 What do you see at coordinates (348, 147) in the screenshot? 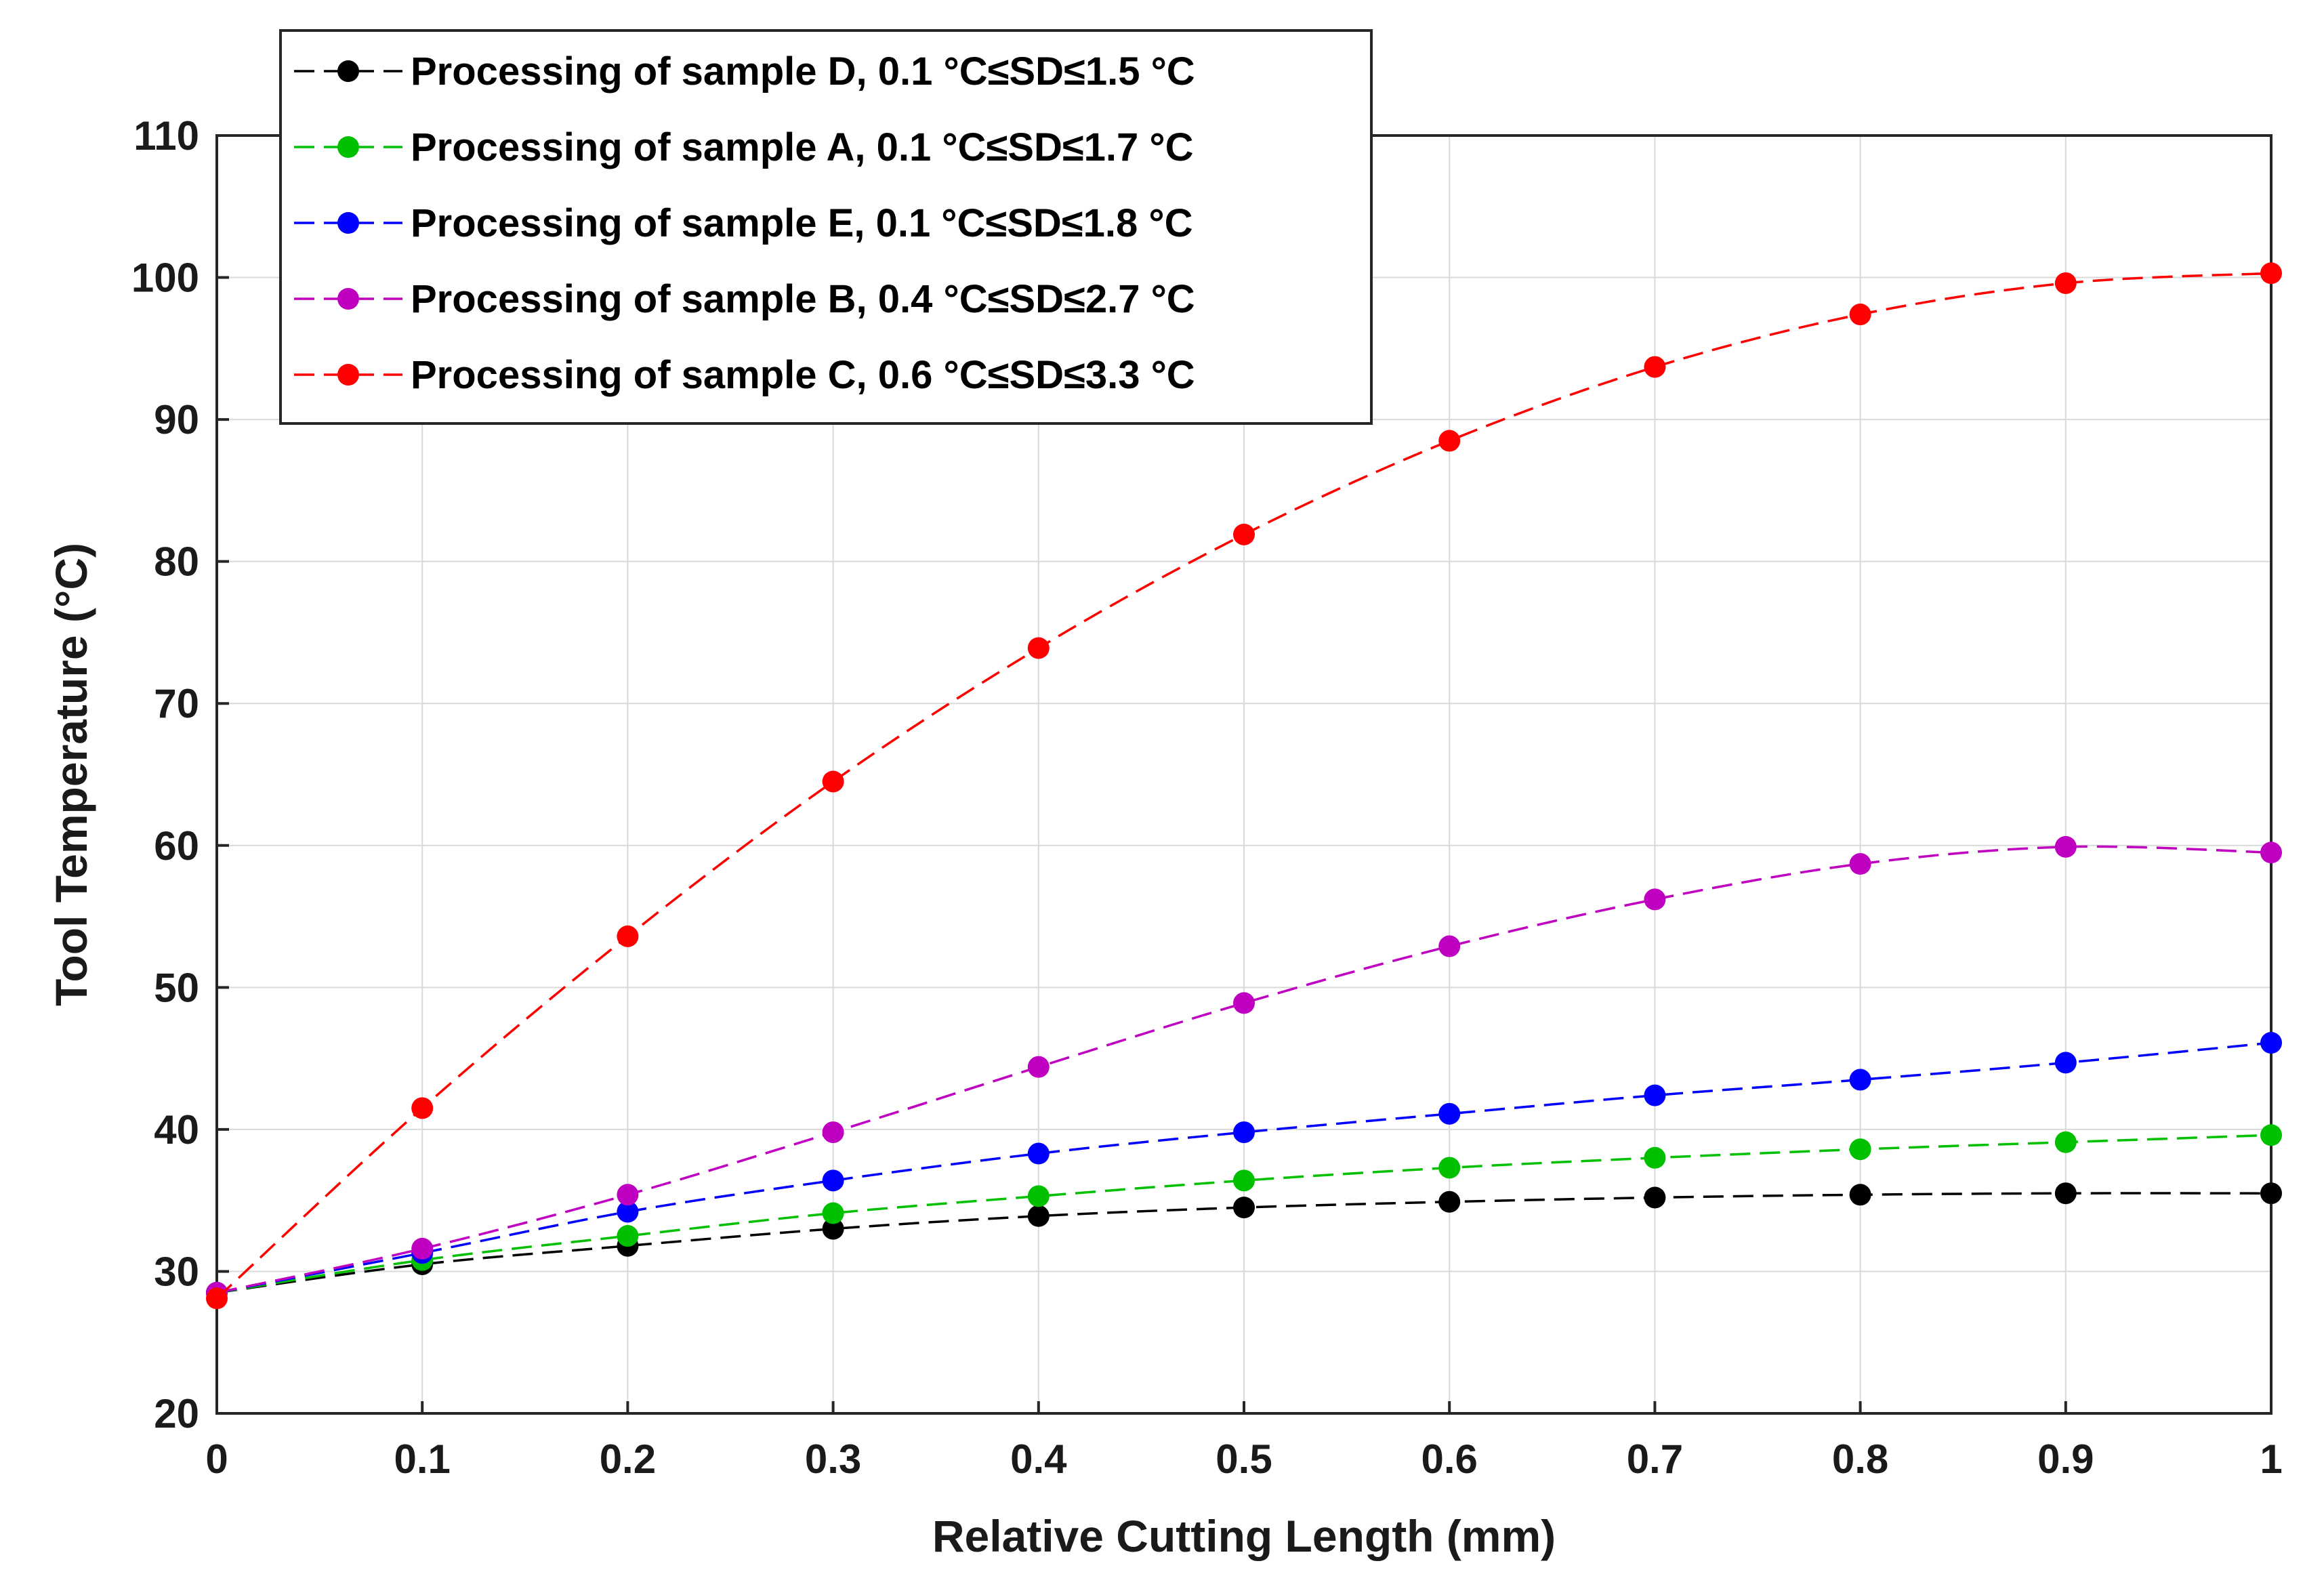
I see `legend-marker-sample-a` at bounding box center [348, 147].